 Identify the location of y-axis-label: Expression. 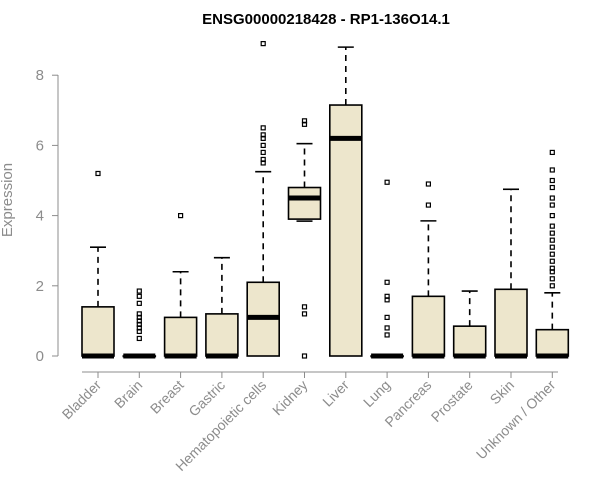
(8, 200).